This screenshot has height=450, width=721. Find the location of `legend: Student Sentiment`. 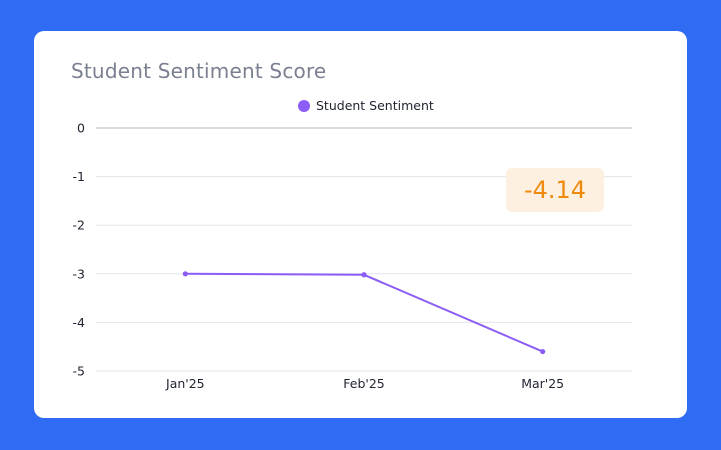

legend: Student Sentiment is located at coordinates (366, 105).